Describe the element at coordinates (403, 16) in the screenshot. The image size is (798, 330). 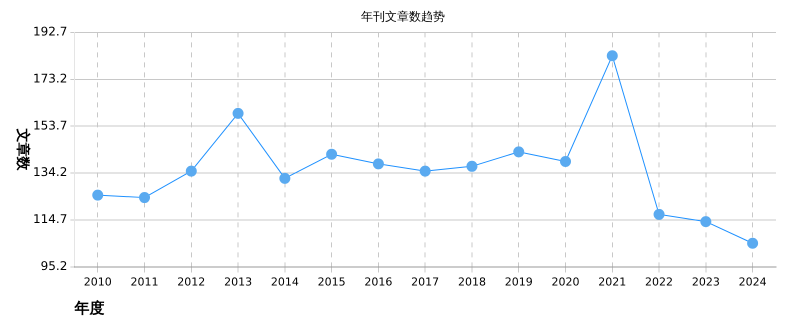
I see `chart-title: 年刊文章数趋势` at that location.